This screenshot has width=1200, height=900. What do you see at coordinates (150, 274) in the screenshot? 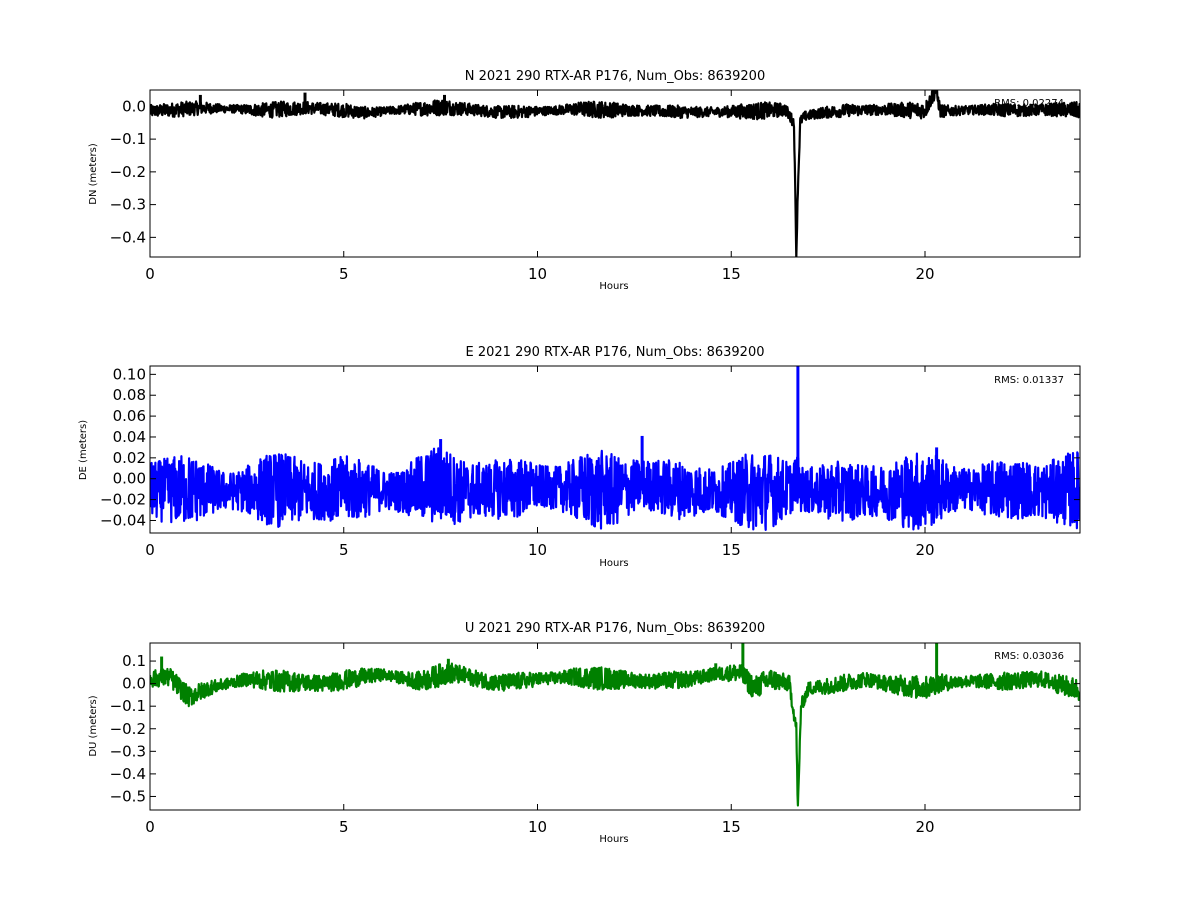
I see `panel-north-xtick-label: 0` at bounding box center [150, 274].